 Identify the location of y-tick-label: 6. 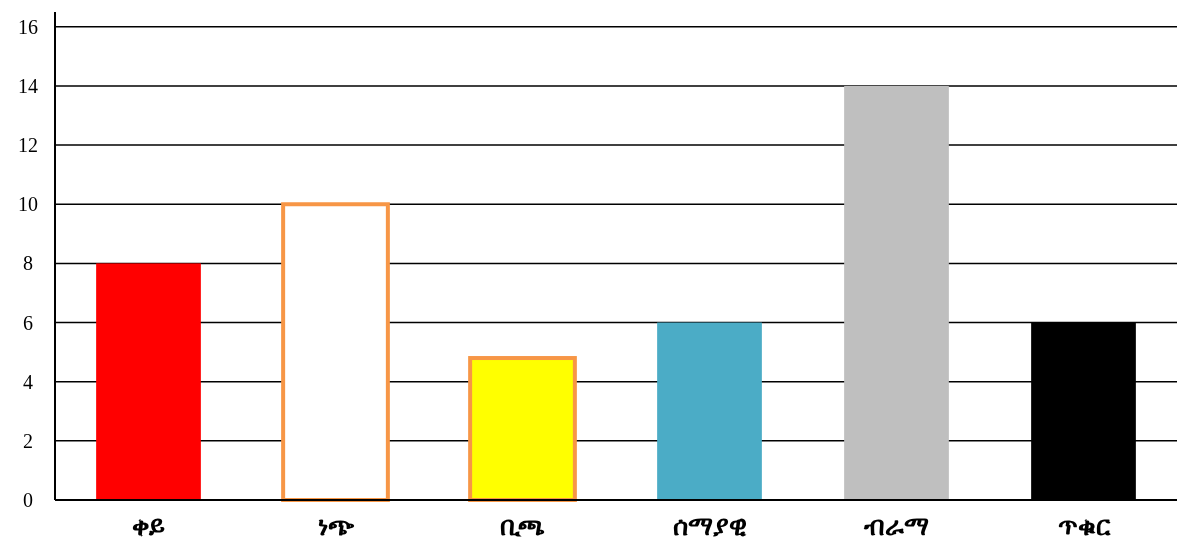
(28, 322).